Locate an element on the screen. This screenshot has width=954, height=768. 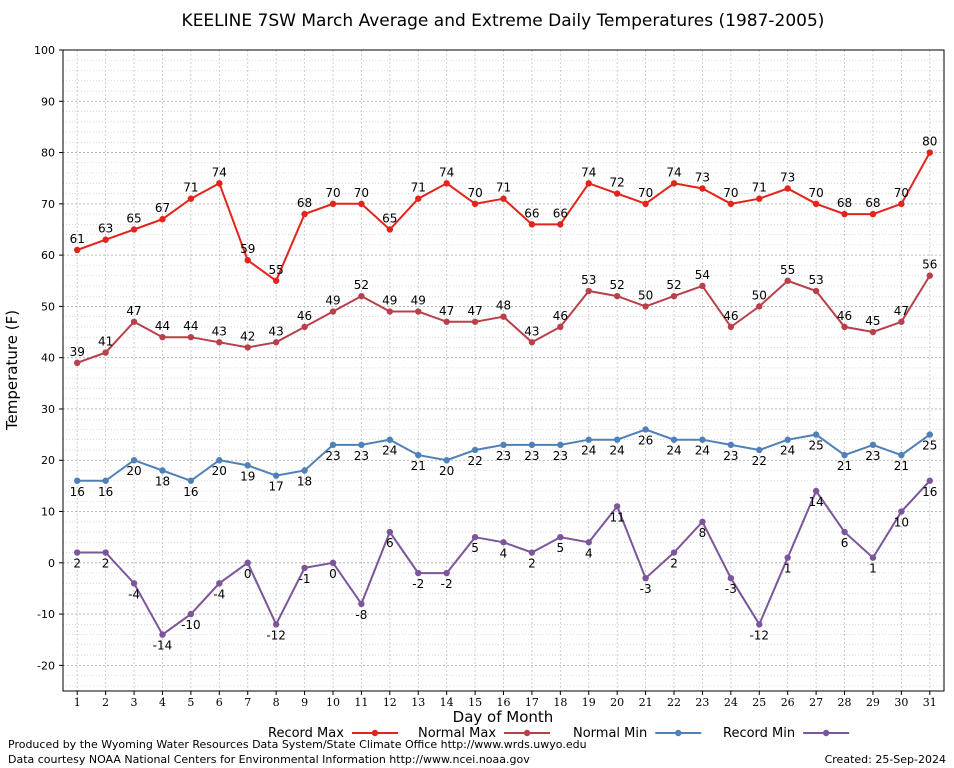
x-tick-label: 24 is located at coordinates (731, 702).